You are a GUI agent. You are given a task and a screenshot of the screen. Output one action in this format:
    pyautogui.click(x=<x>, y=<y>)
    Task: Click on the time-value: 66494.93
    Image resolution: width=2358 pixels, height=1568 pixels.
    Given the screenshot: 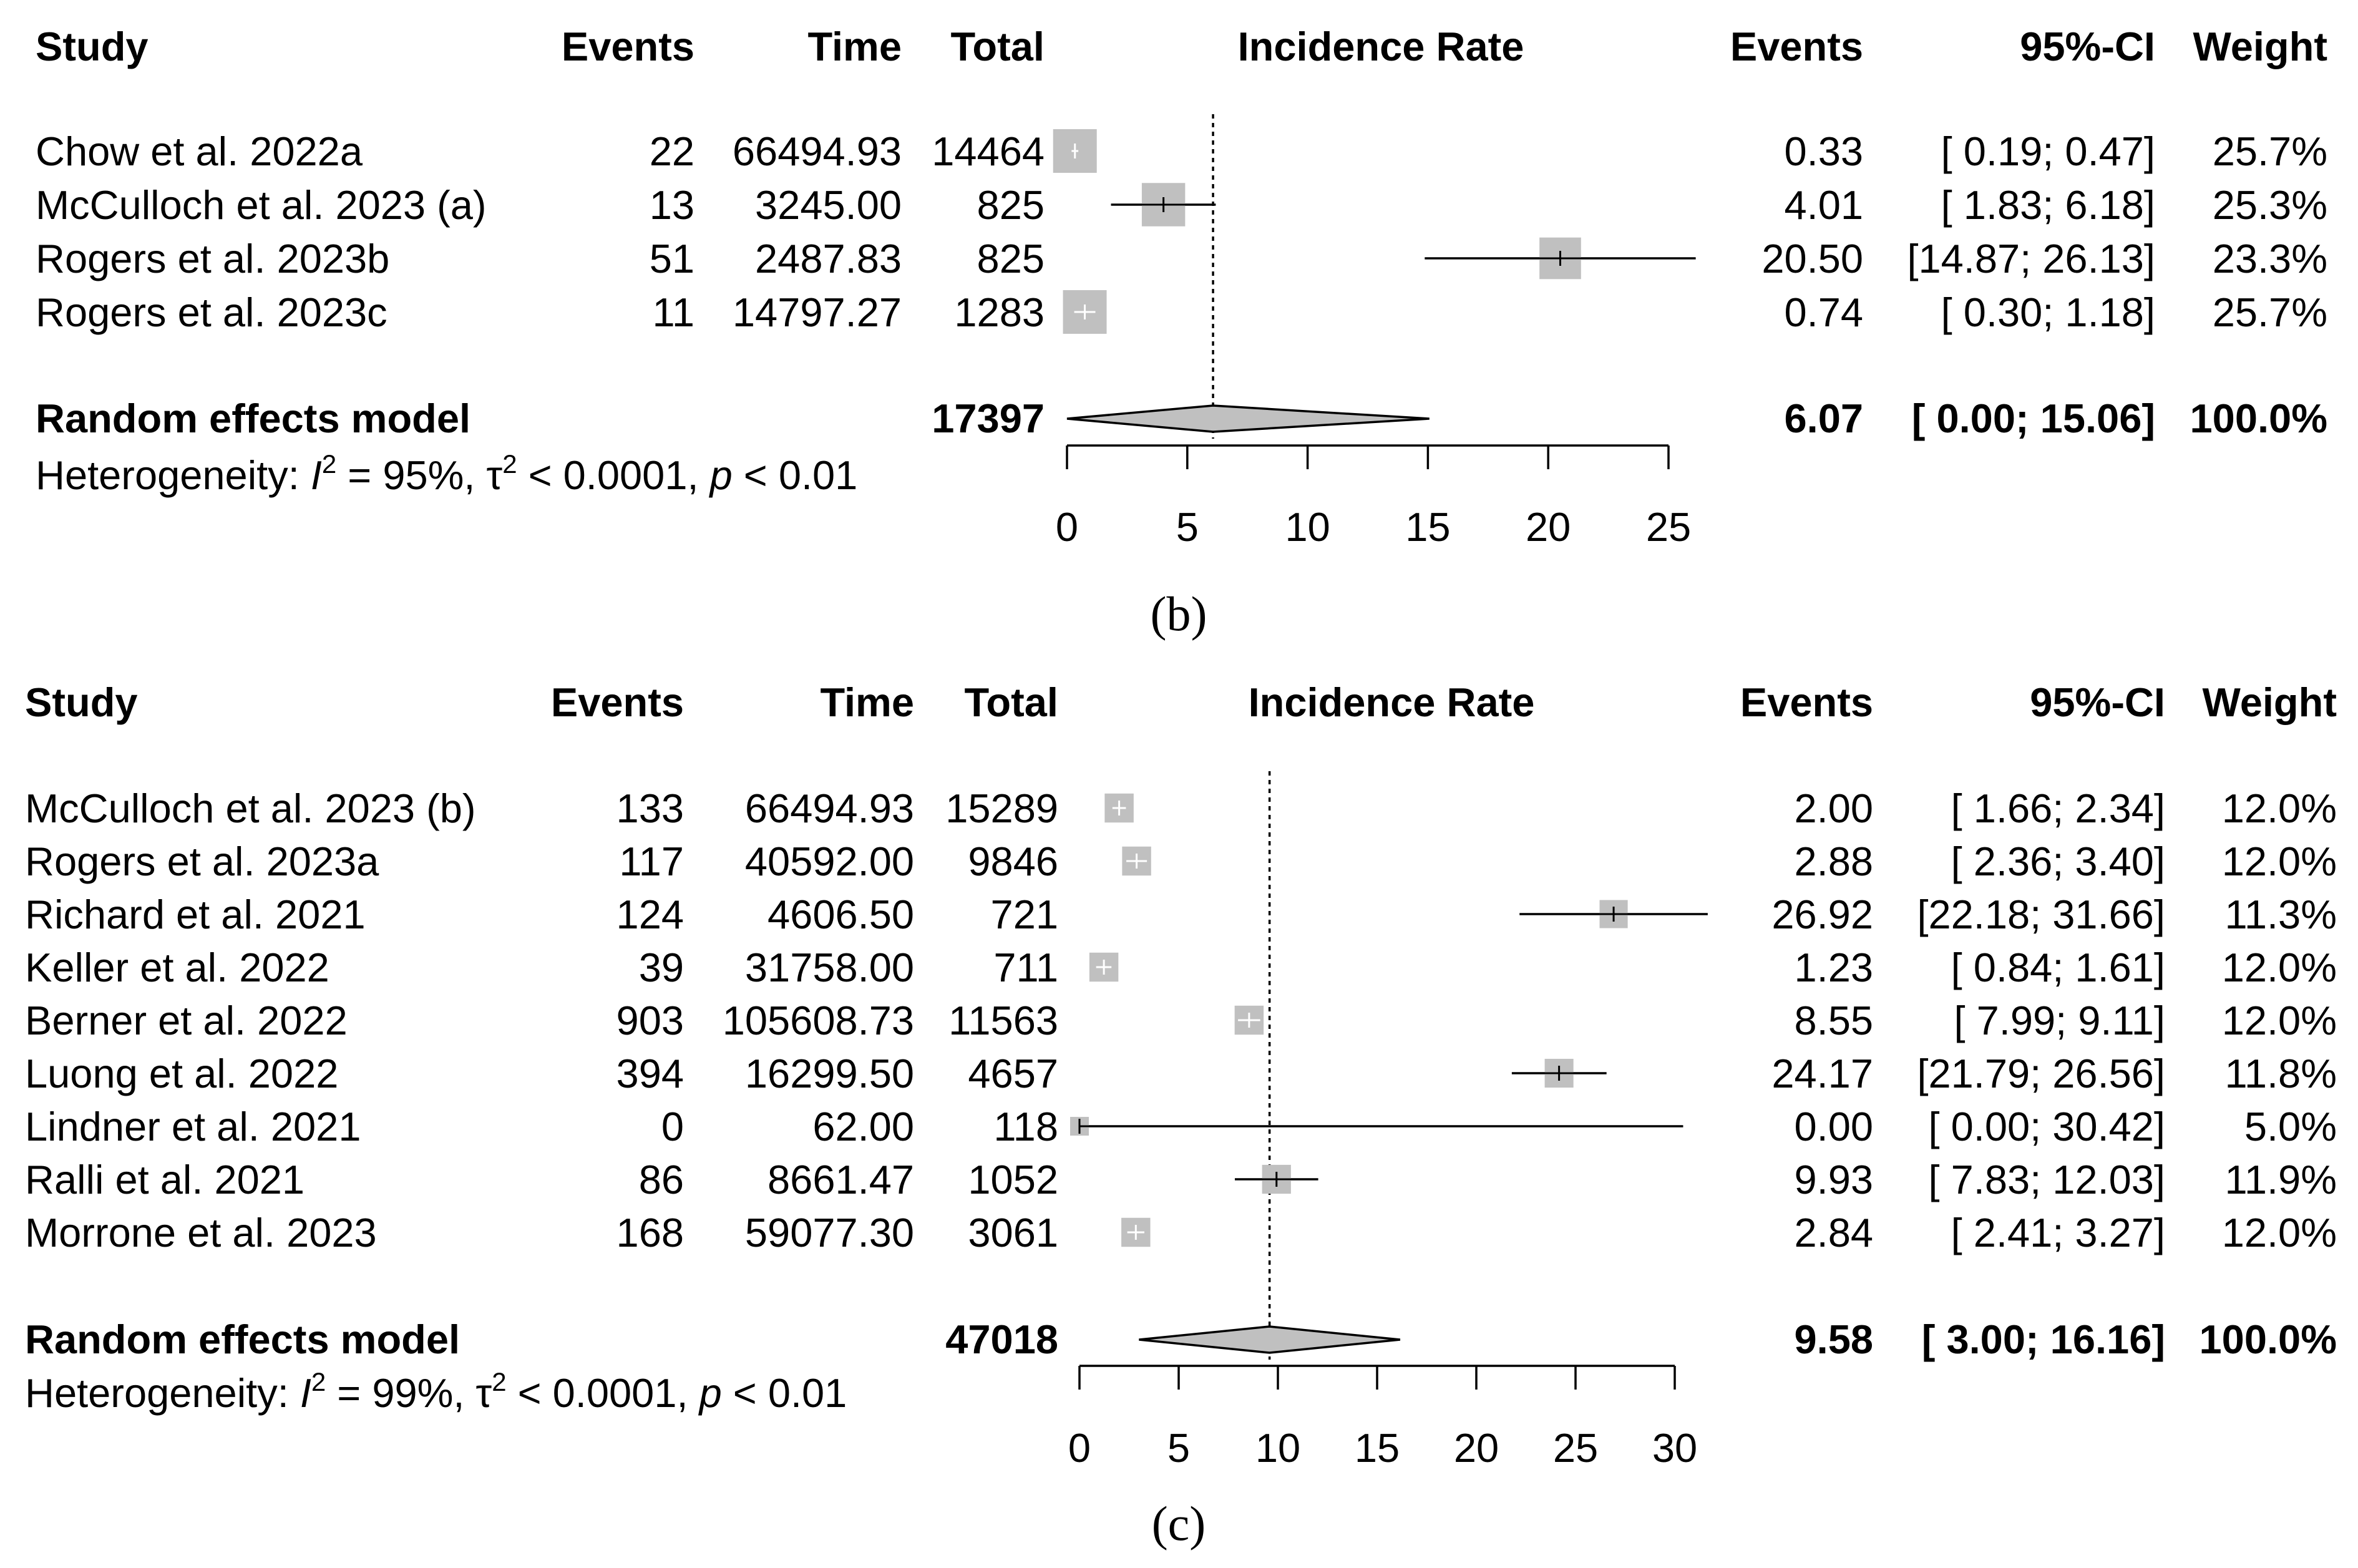 What is the action you would take?
    pyautogui.click(x=817, y=151)
    